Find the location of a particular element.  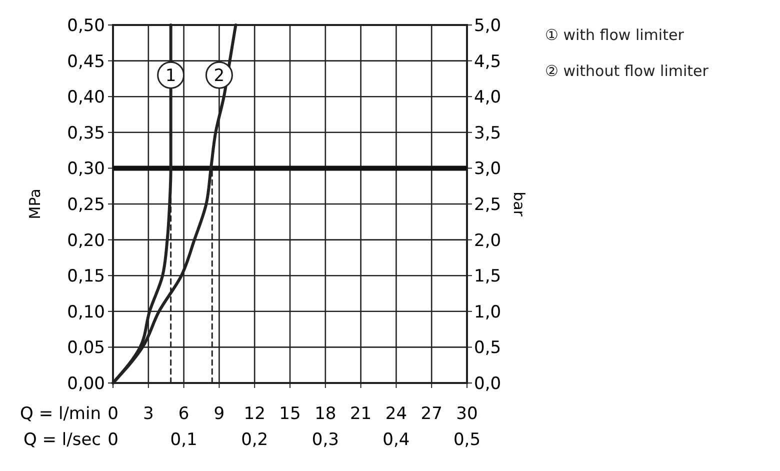

y-tick-label: 0,35 is located at coordinates (86, 133).